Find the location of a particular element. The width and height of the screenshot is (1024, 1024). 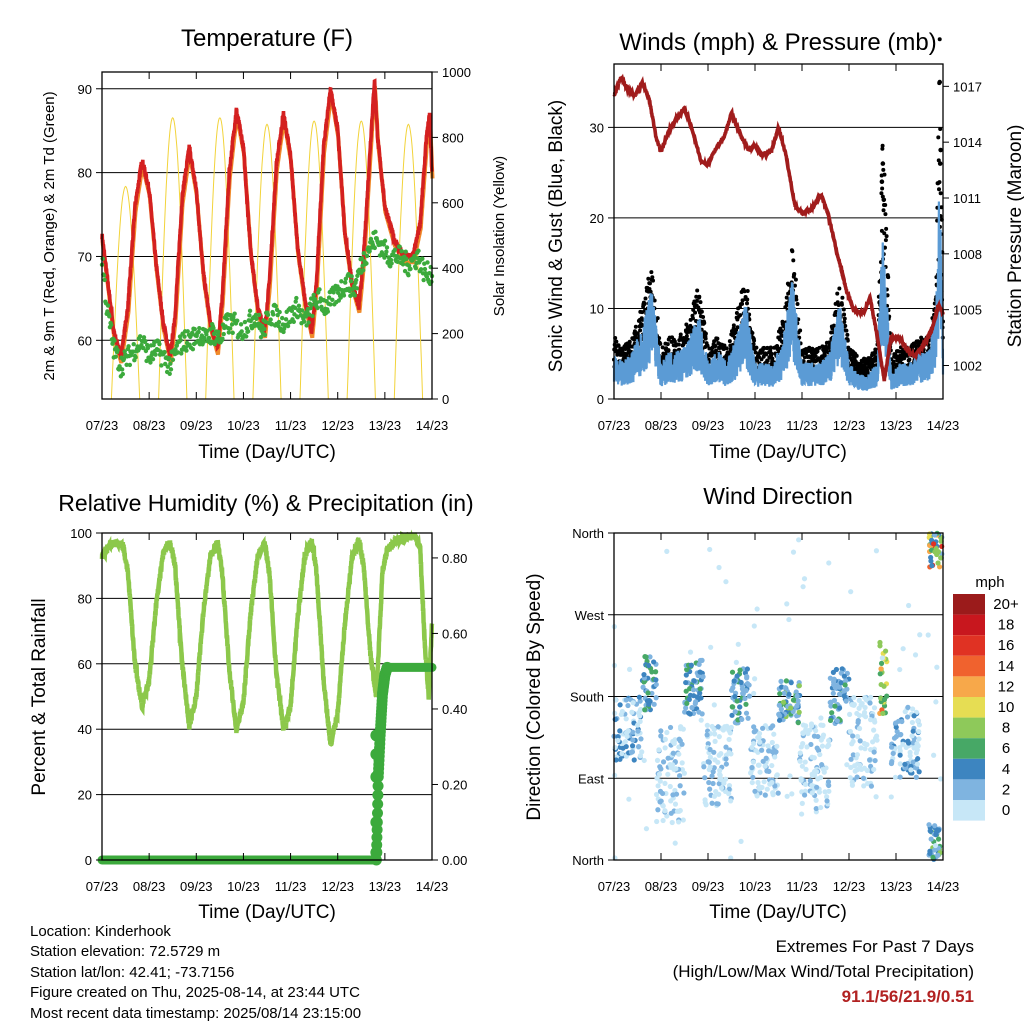

y-tick-label: 200 is located at coordinates (453, 334).